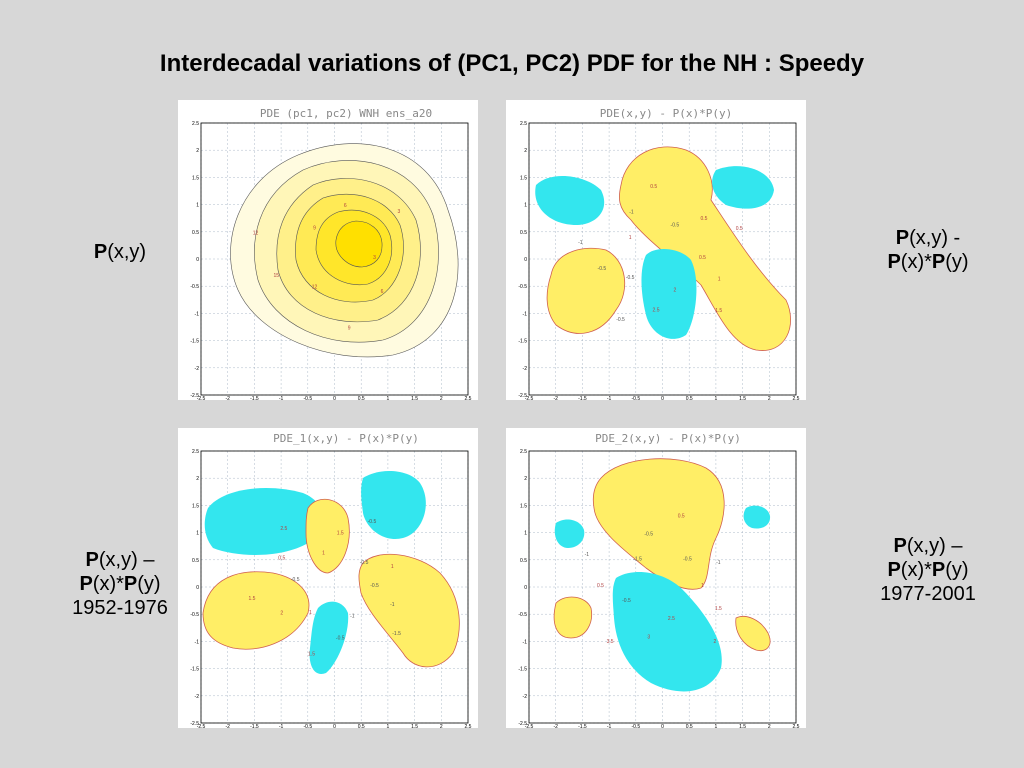 Image resolution: width=1024 pixels, height=768 pixels. I want to click on contour-label: 3.5, so click(610, 642).